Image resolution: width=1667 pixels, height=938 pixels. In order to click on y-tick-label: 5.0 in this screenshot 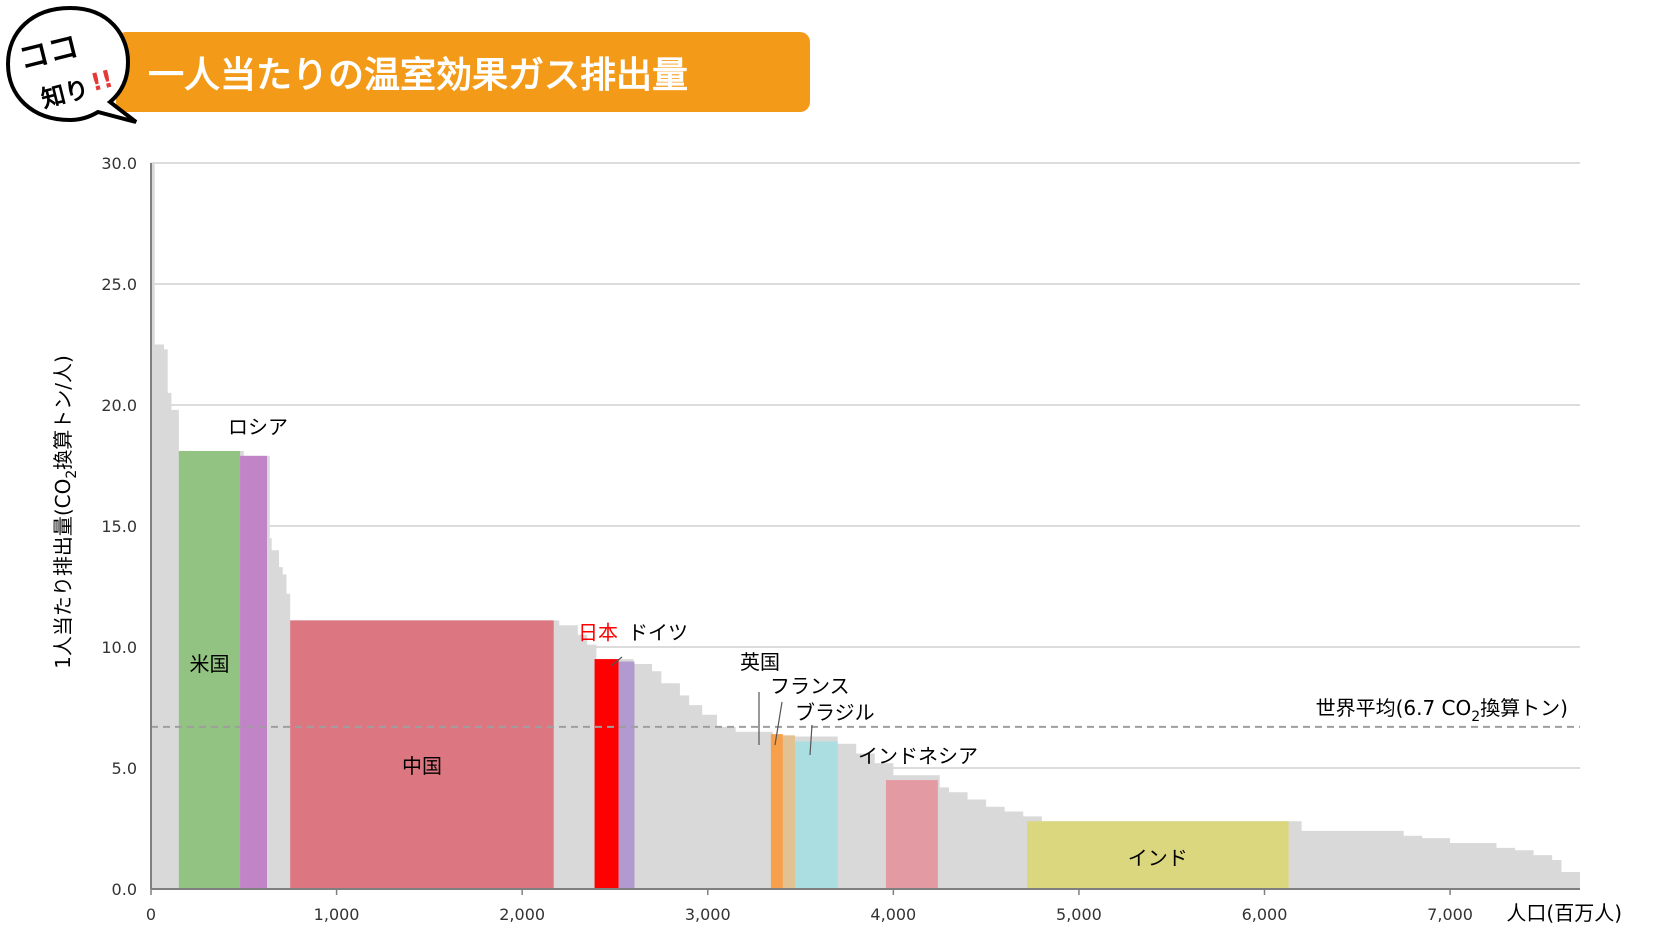, I will do `click(124, 768)`.